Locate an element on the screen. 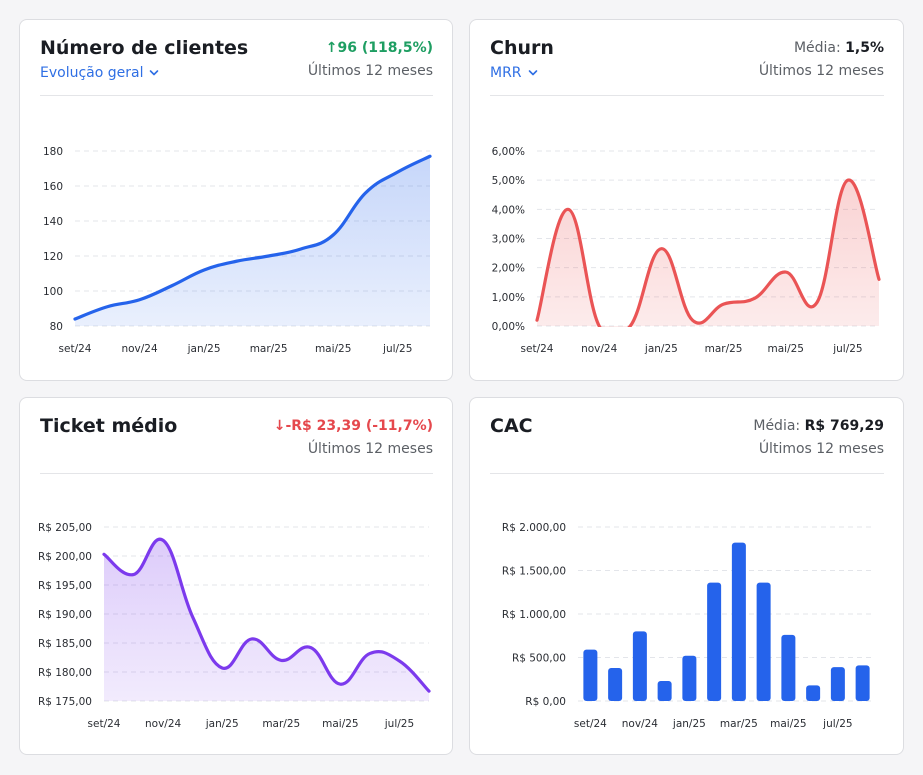  bar-nov/24 is located at coordinates (639, 666).